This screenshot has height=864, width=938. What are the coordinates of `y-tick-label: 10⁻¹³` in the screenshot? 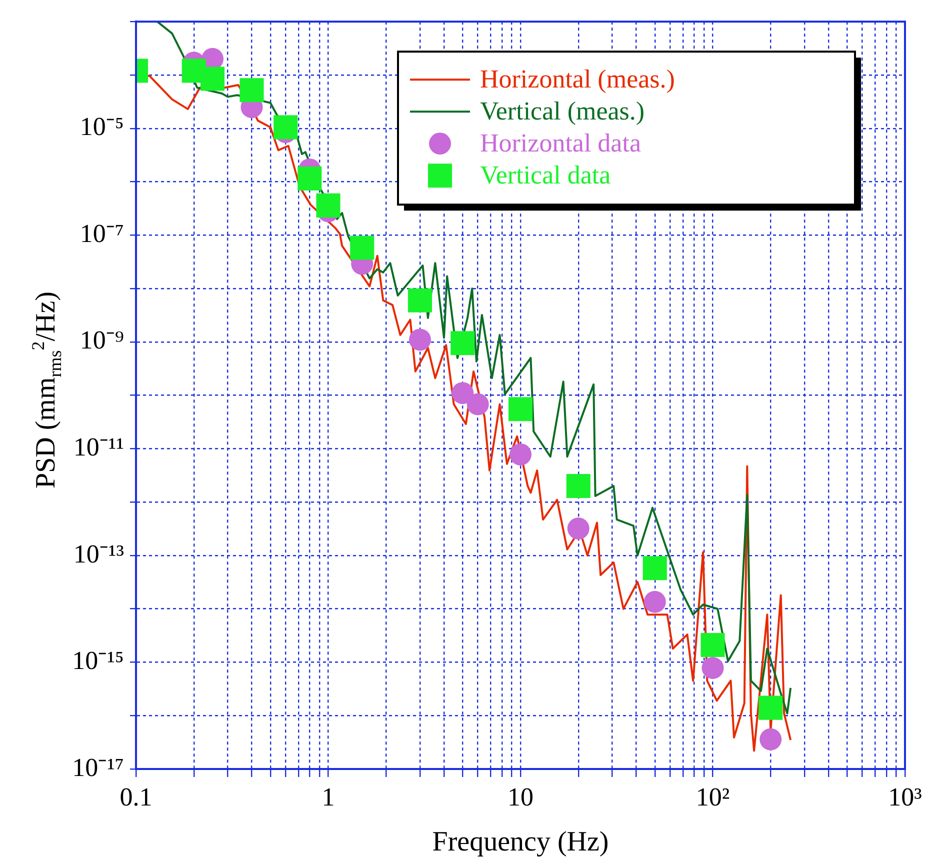 It's located at (98, 553).